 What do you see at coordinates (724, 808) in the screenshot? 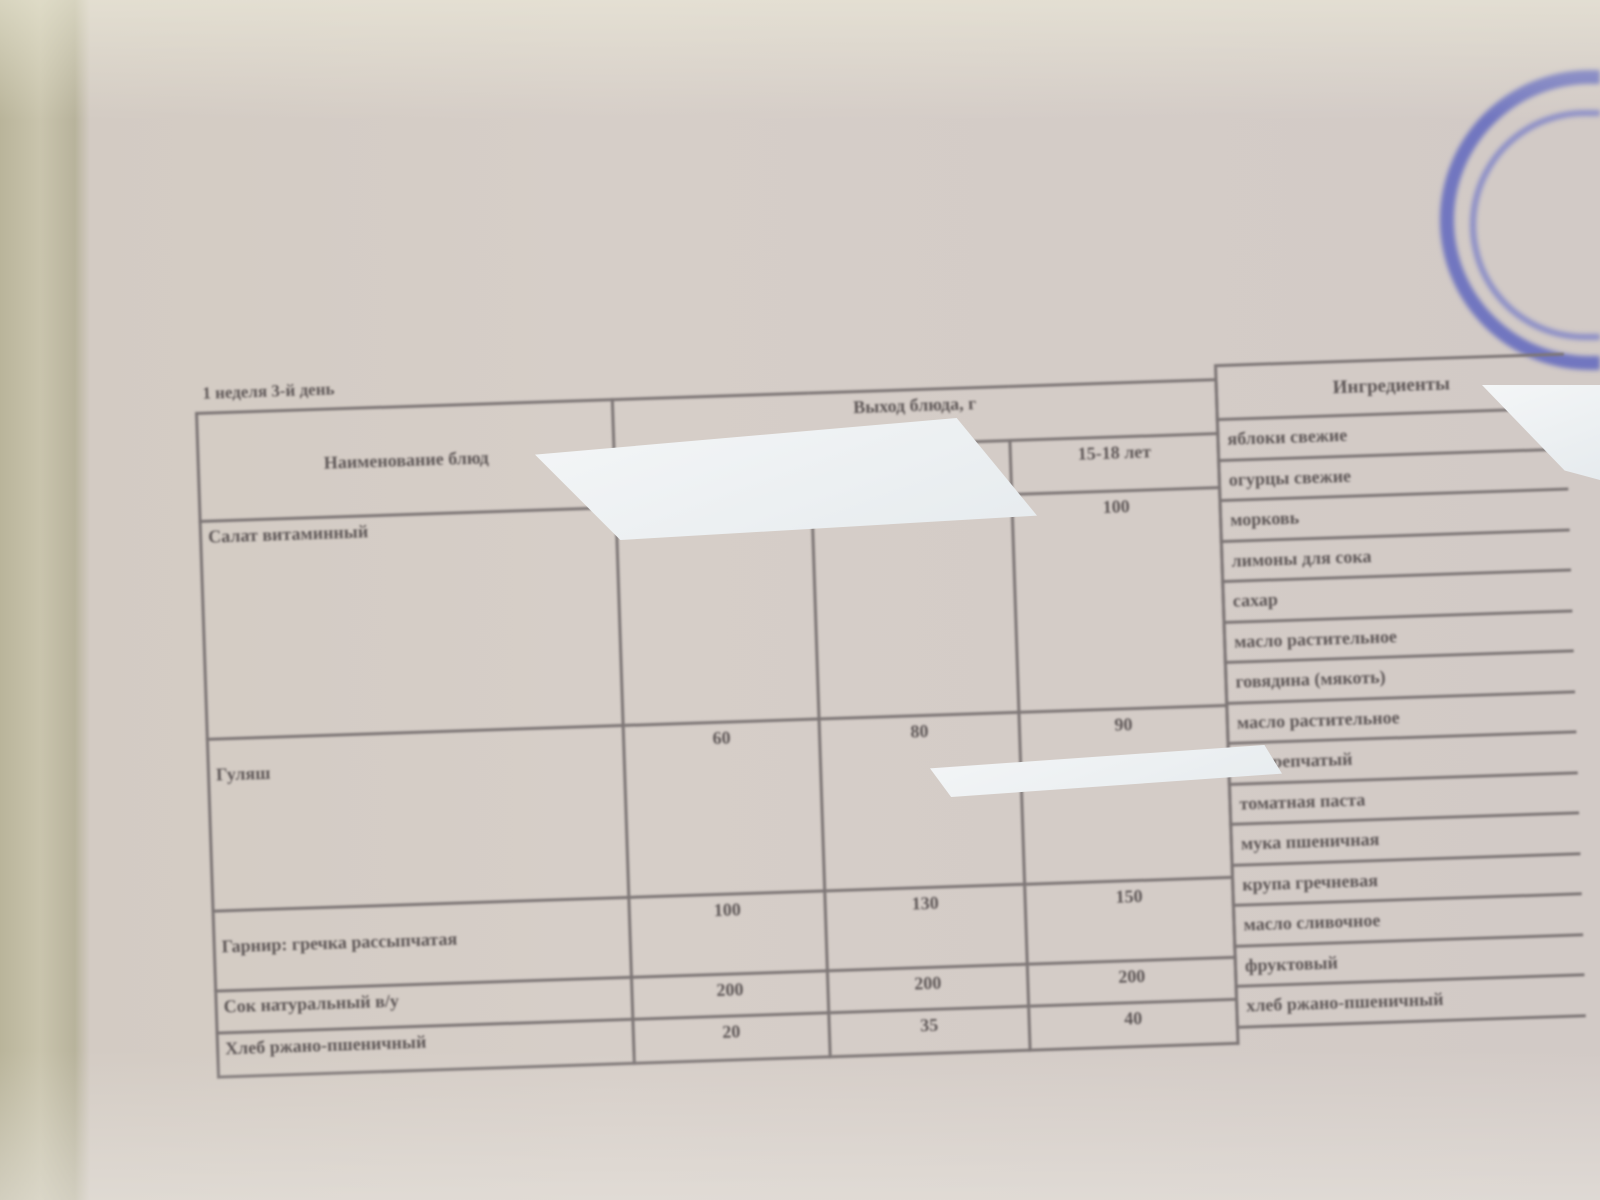
I see `portion-value: 60` at bounding box center [724, 808].